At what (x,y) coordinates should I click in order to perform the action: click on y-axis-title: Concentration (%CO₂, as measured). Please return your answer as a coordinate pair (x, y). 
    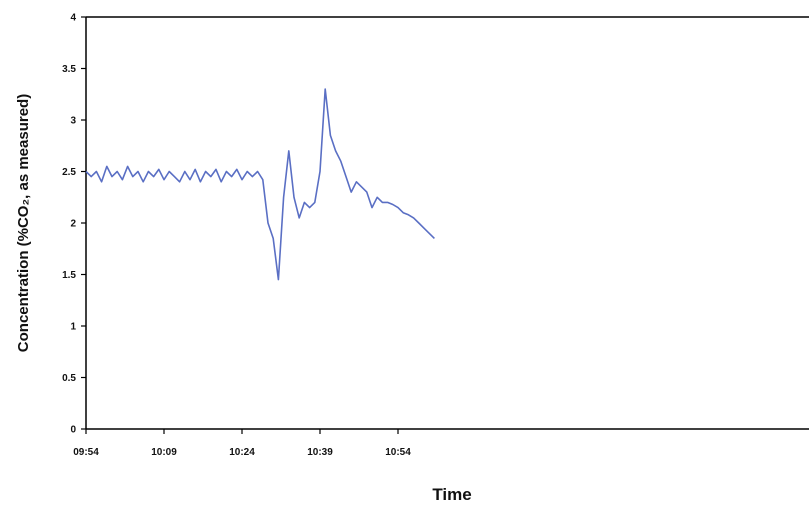
    Looking at the image, I should click on (23, 223).